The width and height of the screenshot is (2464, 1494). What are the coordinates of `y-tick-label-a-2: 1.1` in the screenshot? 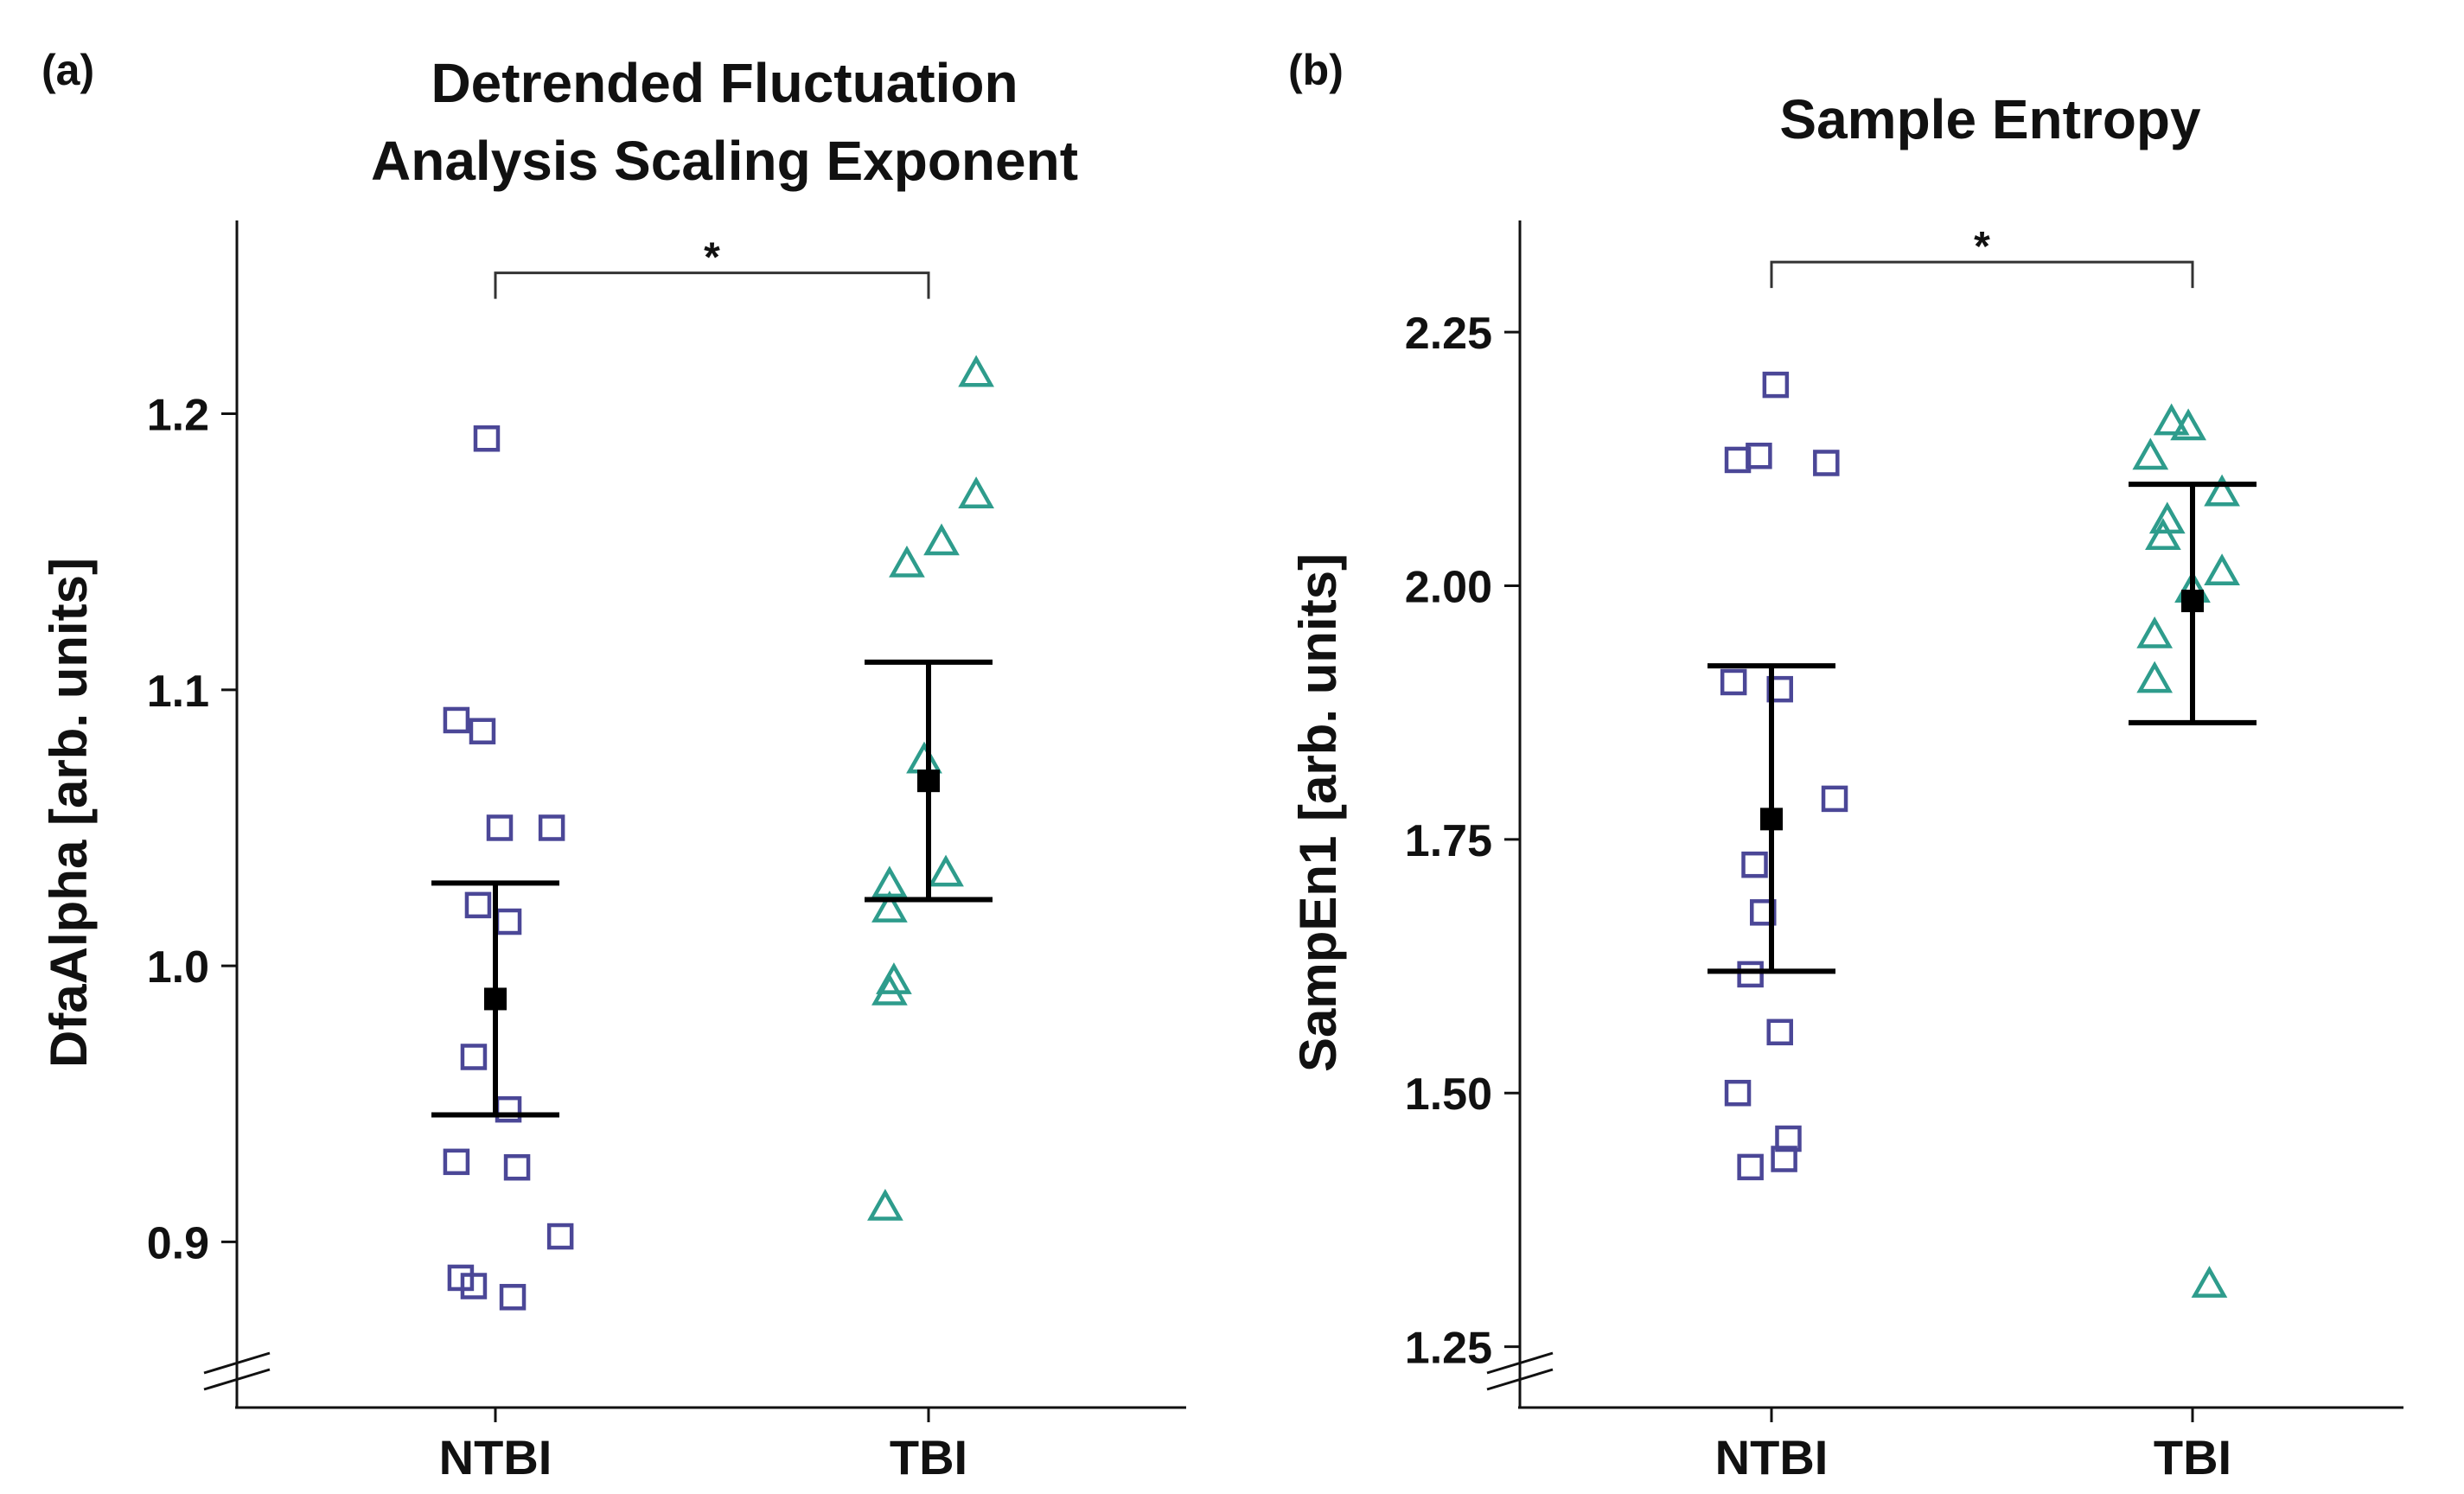 It's located at (178, 692).